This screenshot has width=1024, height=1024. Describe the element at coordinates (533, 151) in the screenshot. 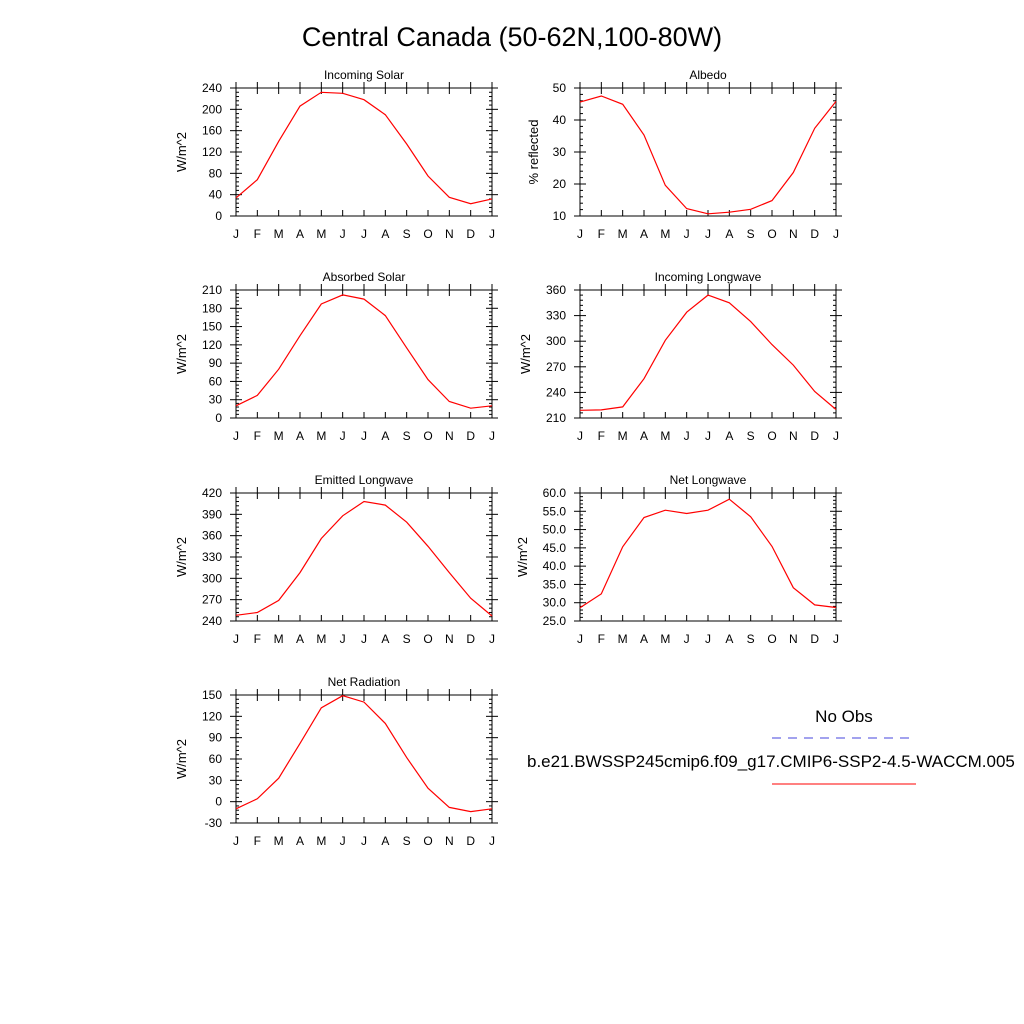

I see `y-axis-title: % reflected` at that location.